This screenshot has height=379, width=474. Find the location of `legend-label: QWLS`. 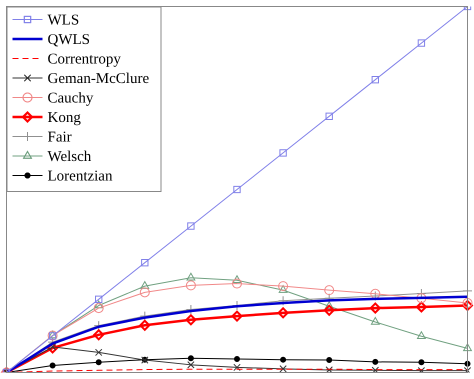

legend-label: QWLS is located at coordinates (69, 40).